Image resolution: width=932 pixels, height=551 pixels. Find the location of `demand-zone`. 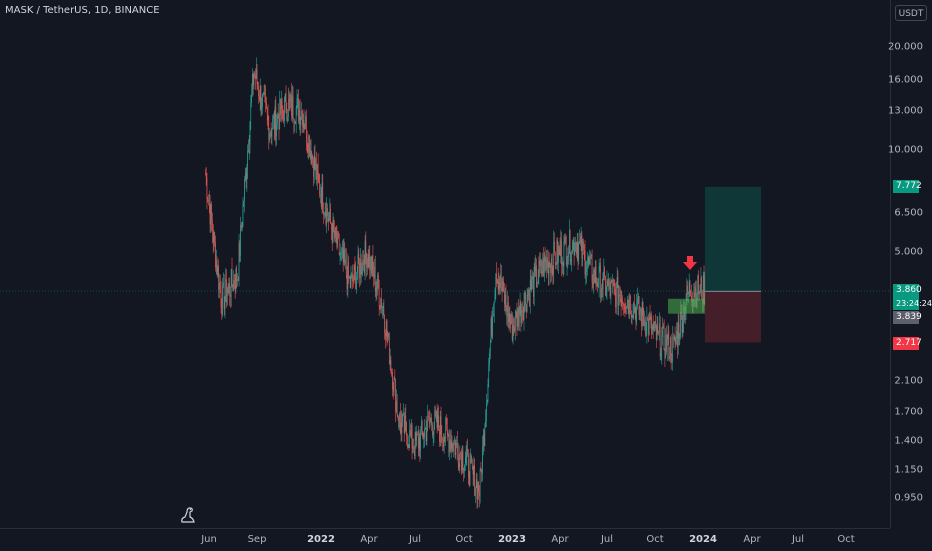

demand-zone is located at coordinates (686, 306).